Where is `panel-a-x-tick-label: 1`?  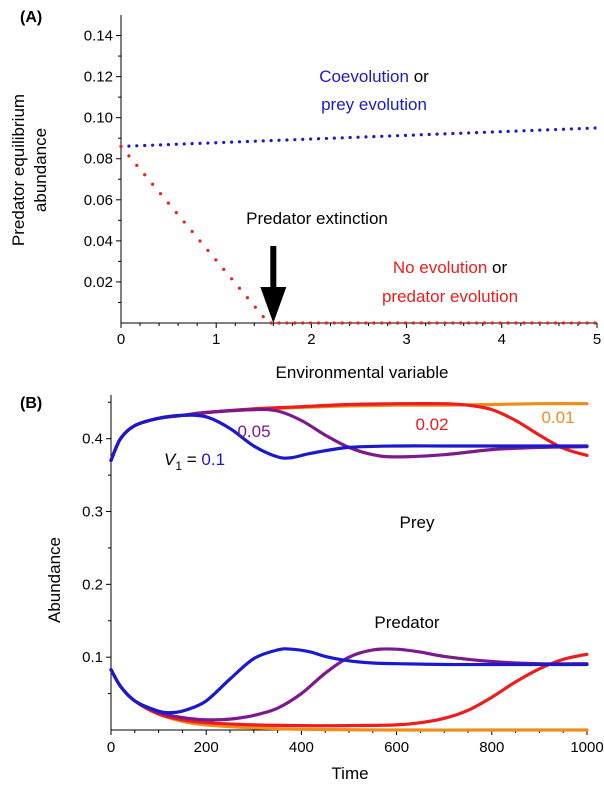 panel-a-x-tick-label: 1 is located at coordinates (216, 339).